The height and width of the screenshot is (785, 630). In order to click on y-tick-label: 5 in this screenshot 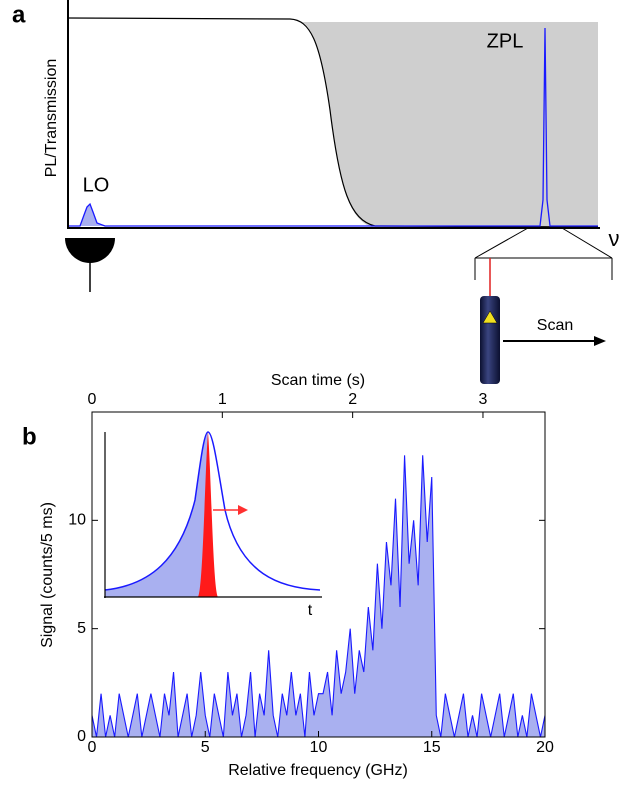, I will do `click(81, 628)`.